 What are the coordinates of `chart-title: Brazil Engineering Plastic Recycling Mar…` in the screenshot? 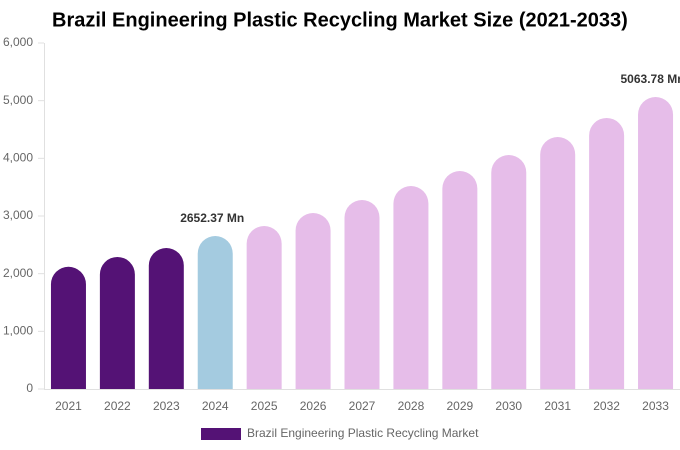 It's located at (340, 20).